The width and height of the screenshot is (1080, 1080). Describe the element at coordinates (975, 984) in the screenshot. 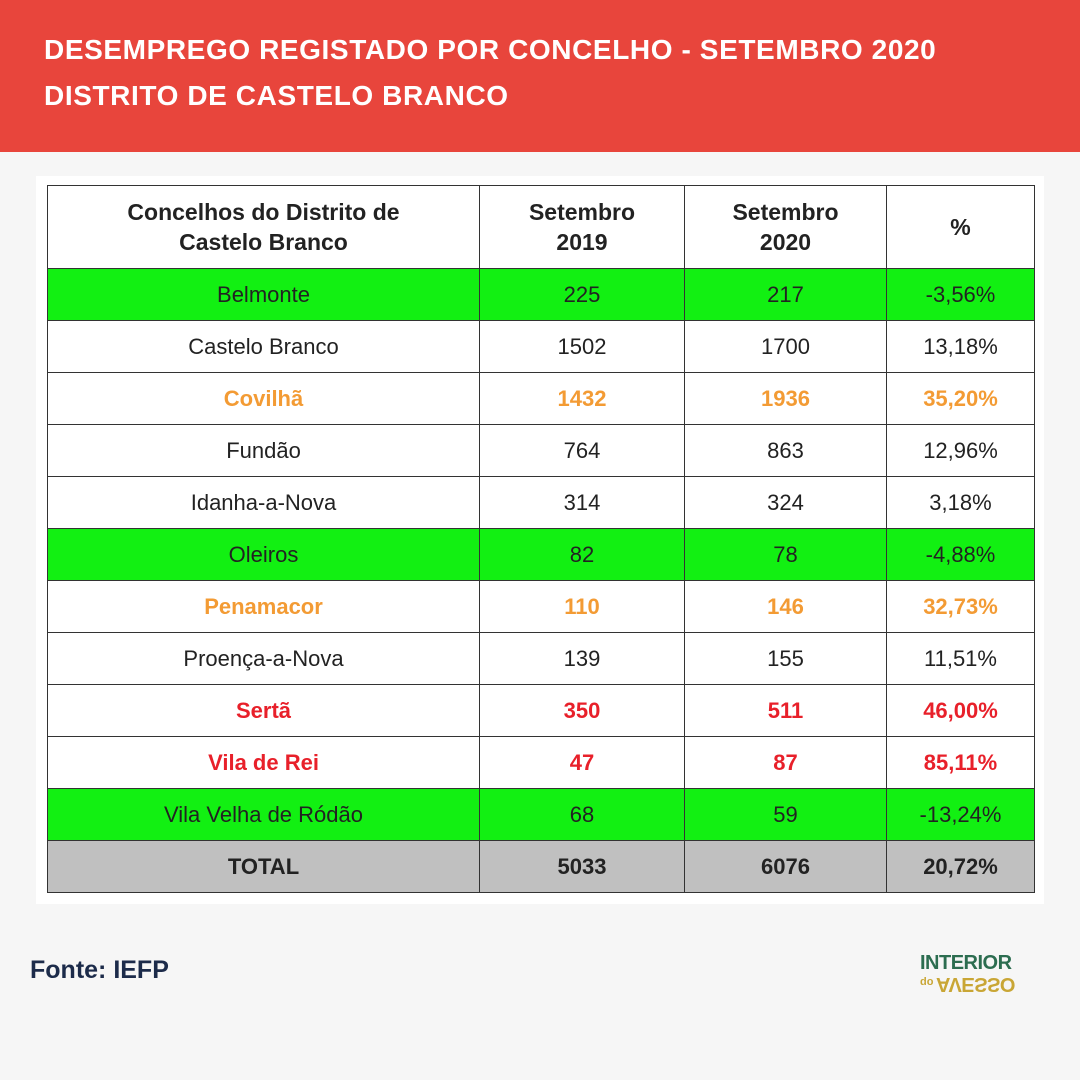

I see `logo-text: AVESSO` at that location.